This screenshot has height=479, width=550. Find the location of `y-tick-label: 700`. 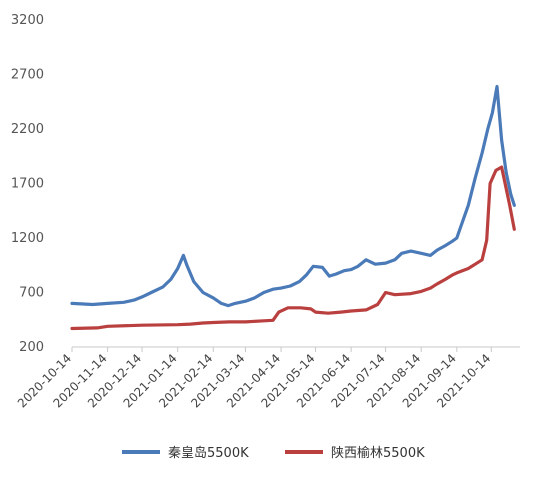

y-tick-label: 700 is located at coordinates (31, 293).